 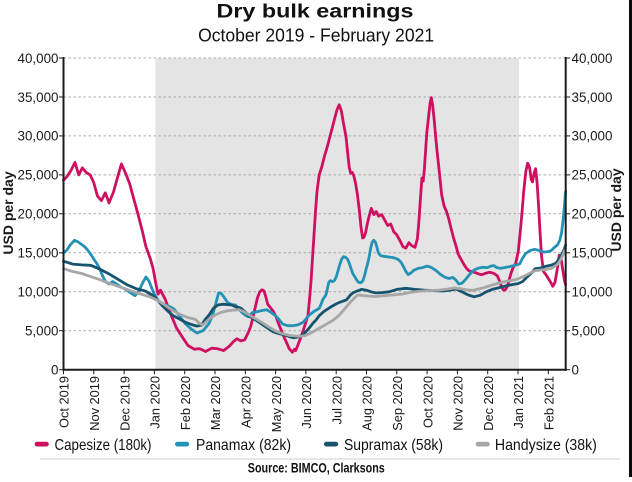 What do you see at coordinates (518, 402) in the screenshot?
I see `svg-text: Jan 2021` at bounding box center [518, 402].